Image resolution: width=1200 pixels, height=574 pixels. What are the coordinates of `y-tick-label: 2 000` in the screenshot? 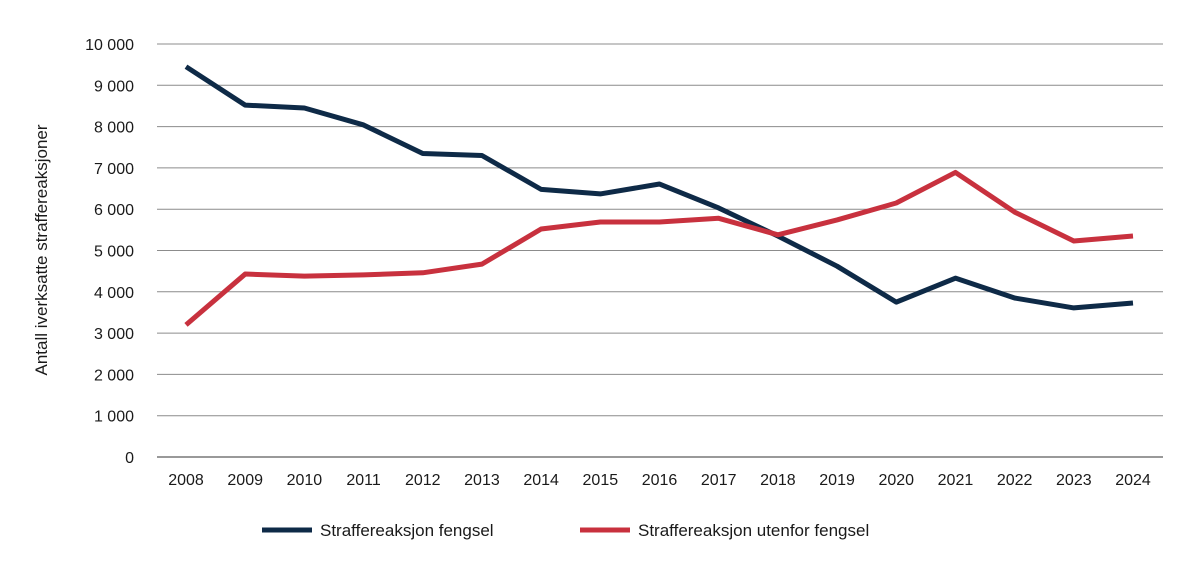 It's located at (114, 375).